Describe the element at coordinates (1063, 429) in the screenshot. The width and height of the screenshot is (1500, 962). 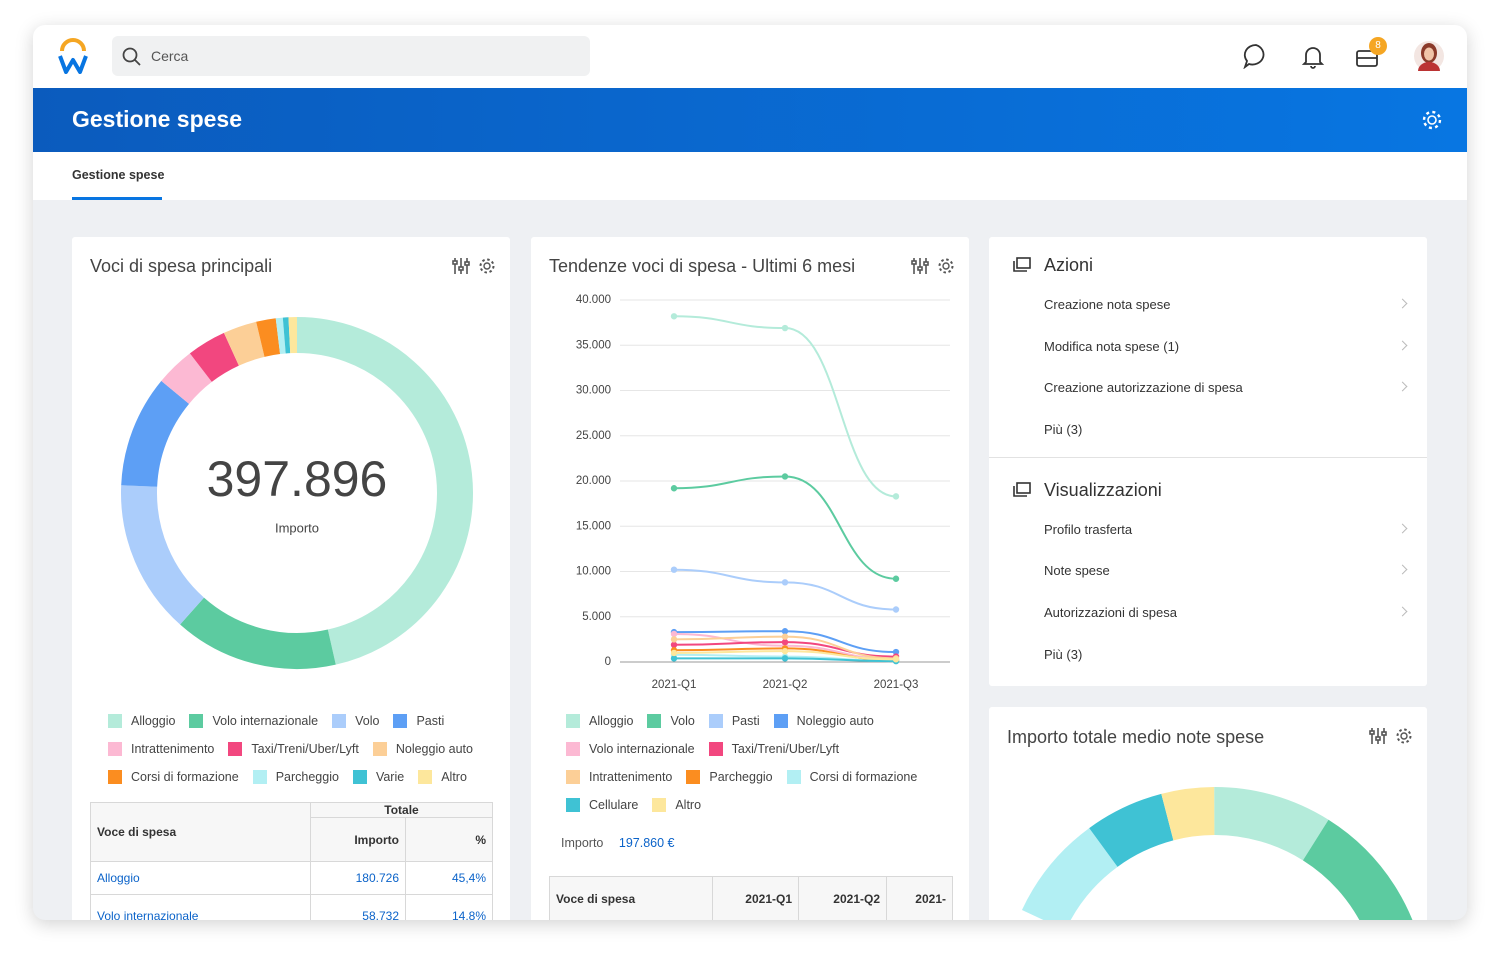
I see `action-link: Più (3)` at that location.